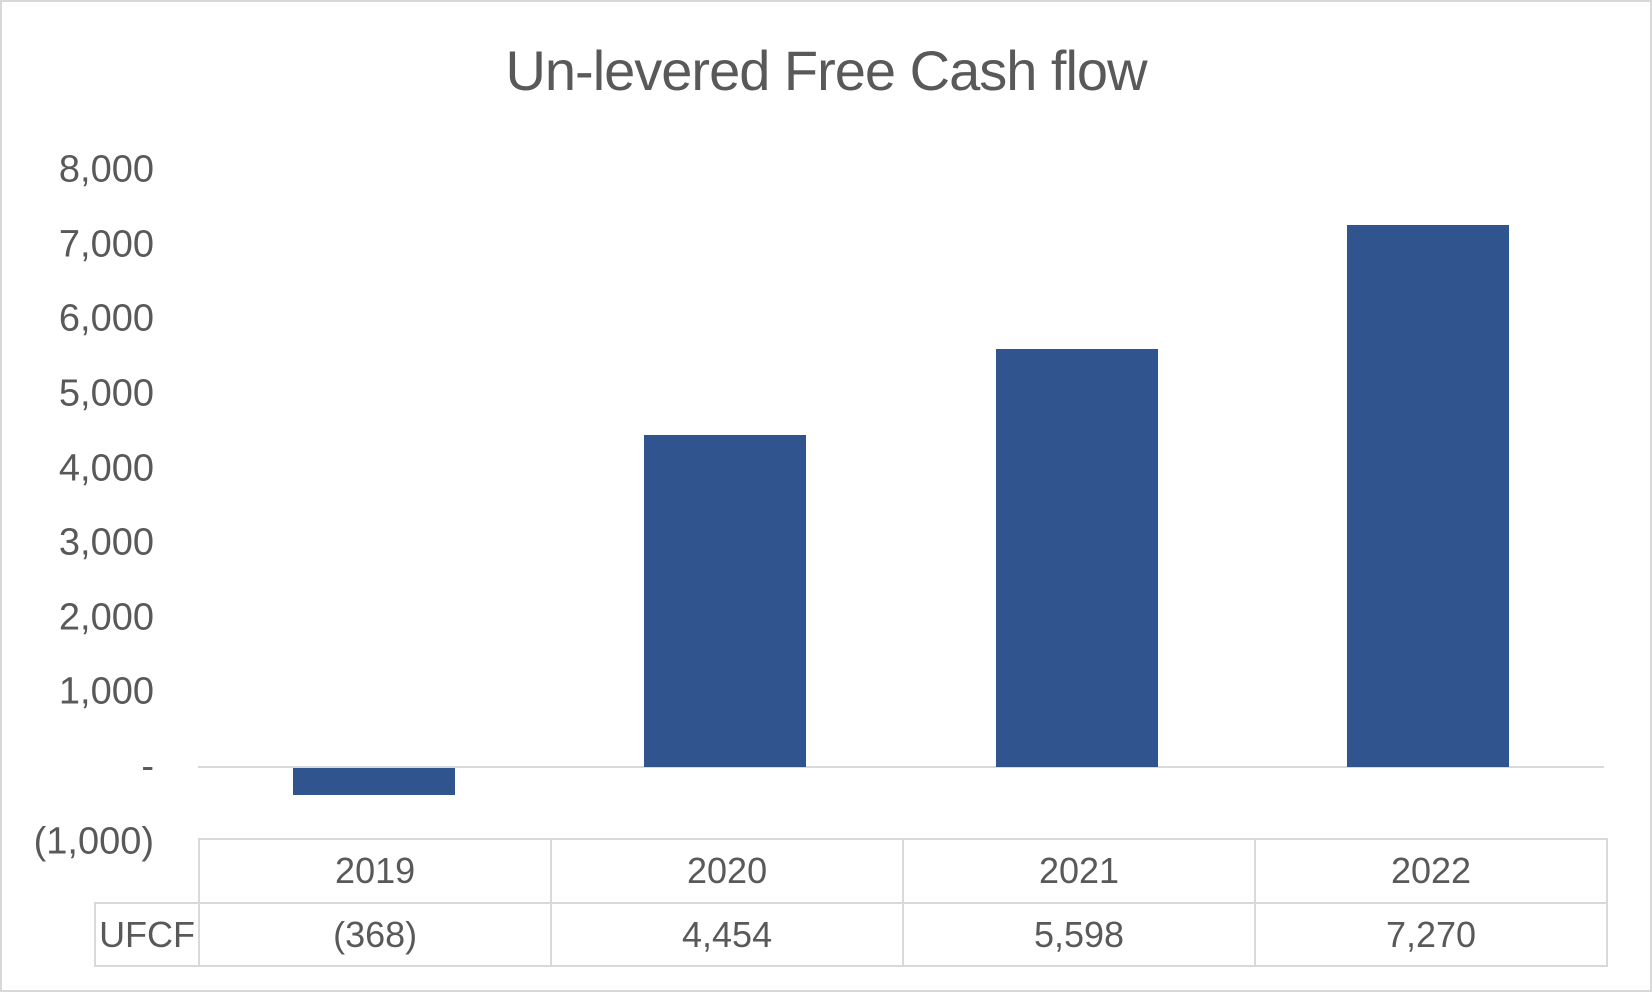  I want to click on bar-2020, so click(725, 601).